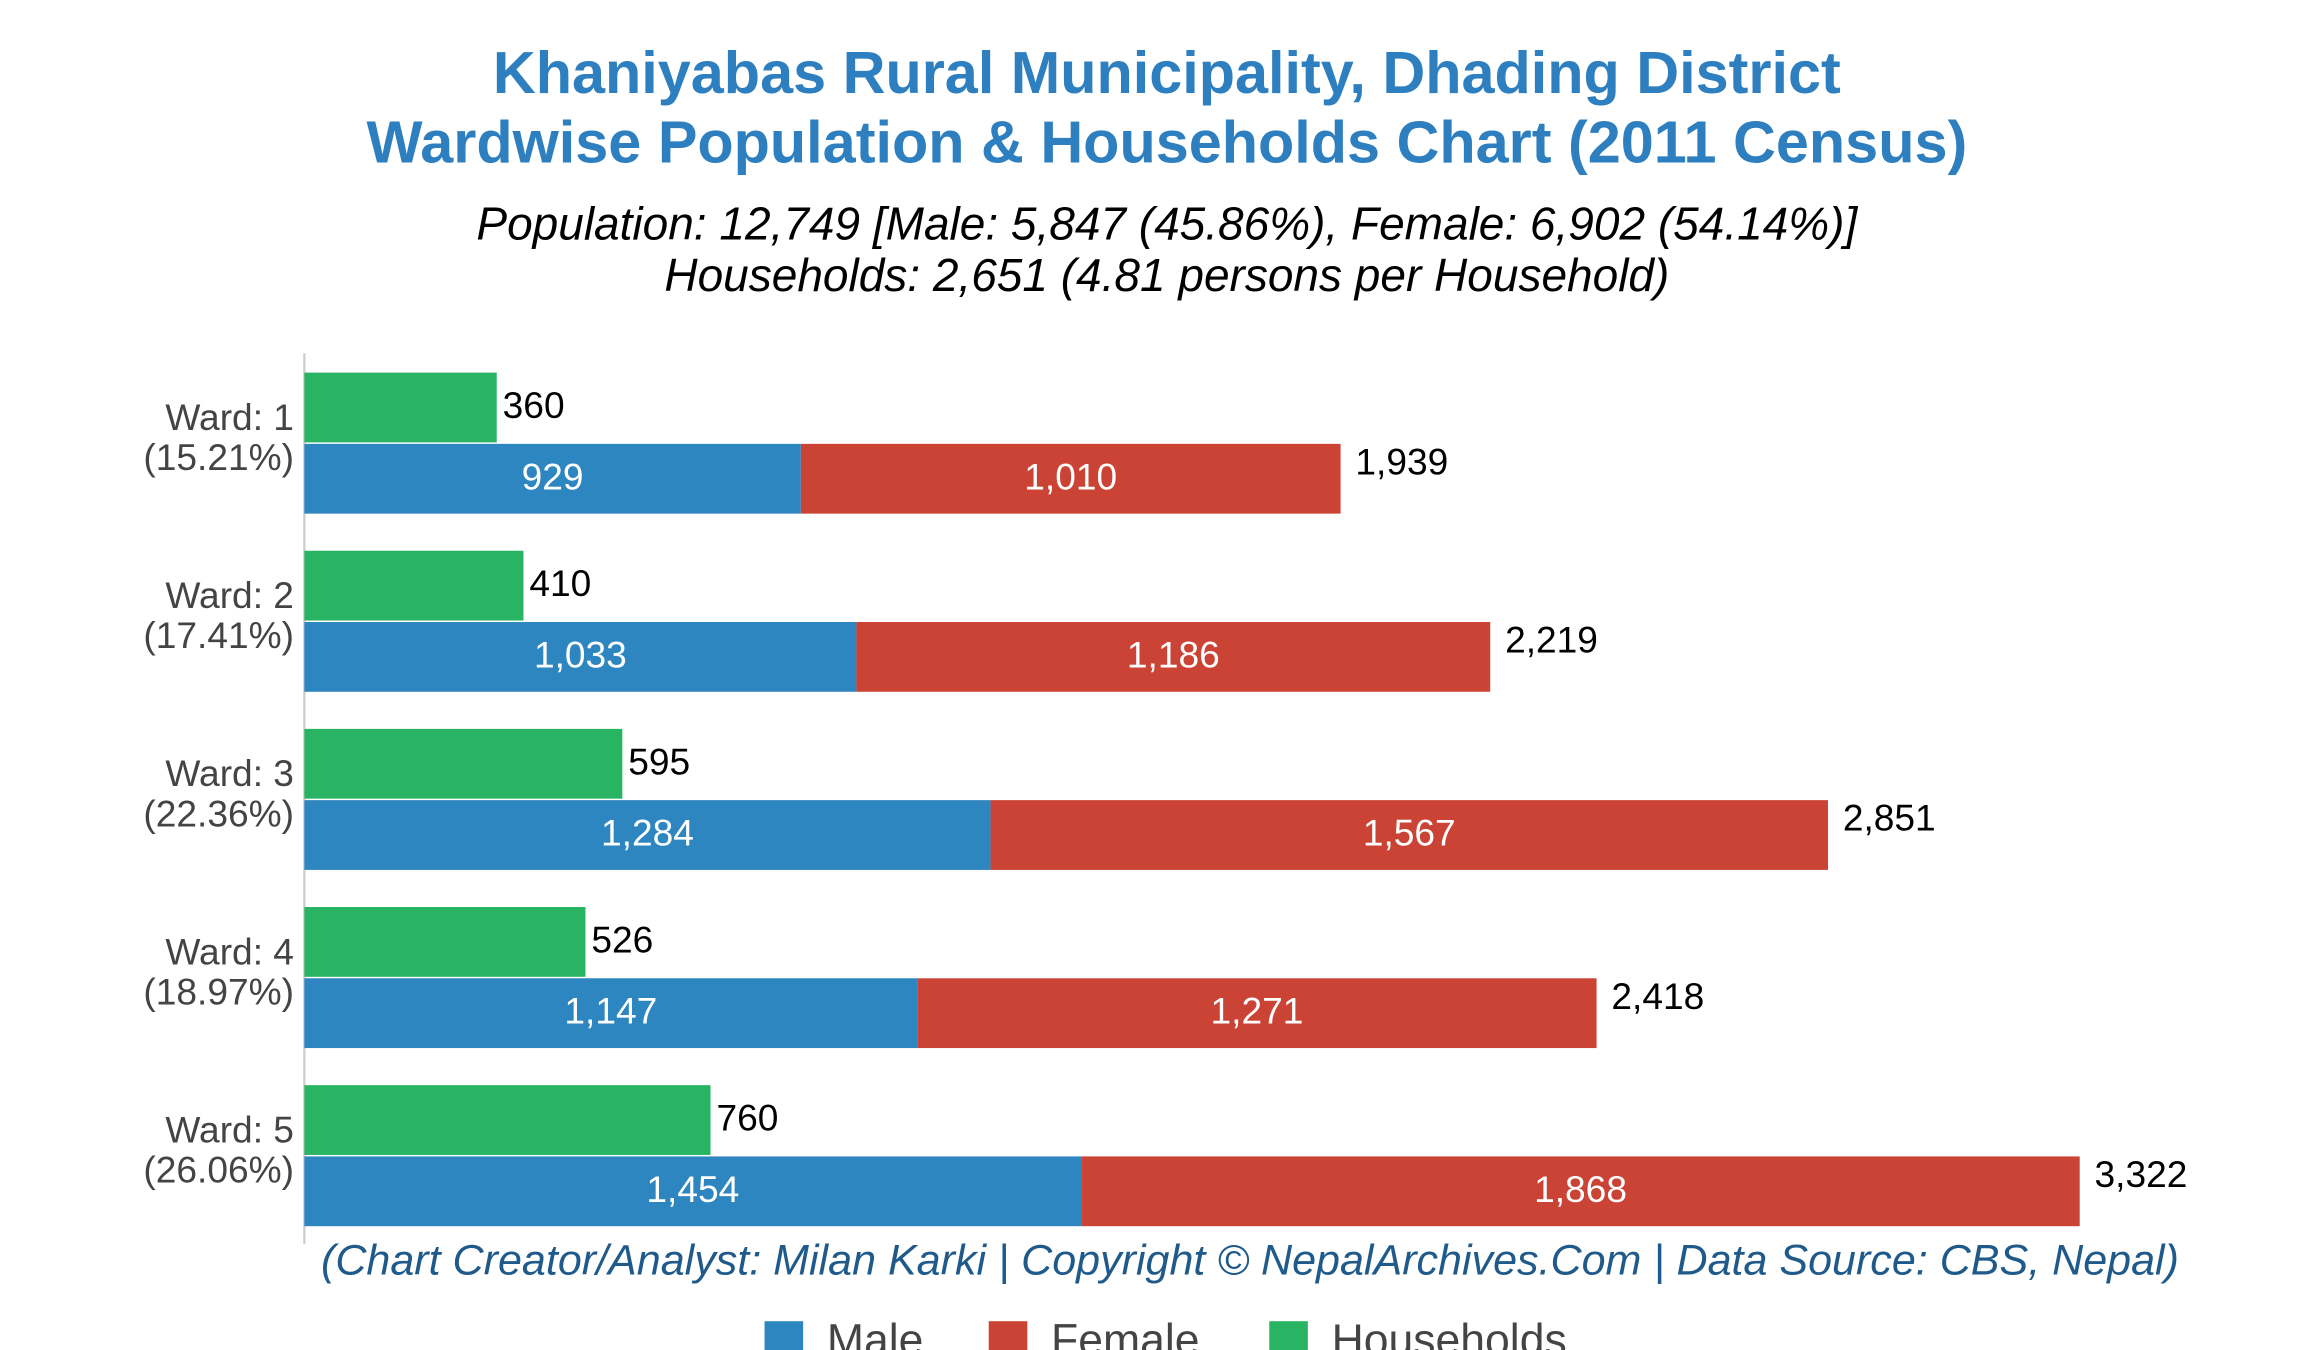 Image resolution: width=2304 pixels, height=1350 pixels. What do you see at coordinates (218, 457) in the screenshot?
I see `y-tick-label: (15.21%)` at bounding box center [218, 457].